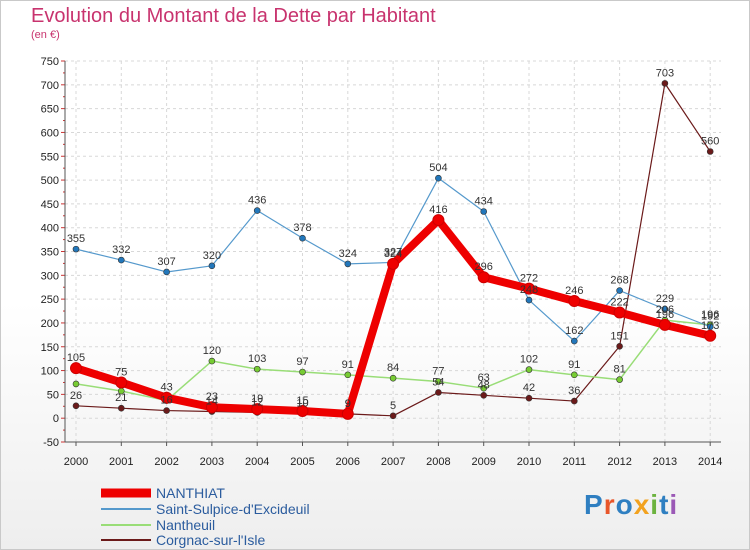 Image resolution: width=750 pixels, height=550 pixels. I want to click on data-label: 14, so click(212, 402).